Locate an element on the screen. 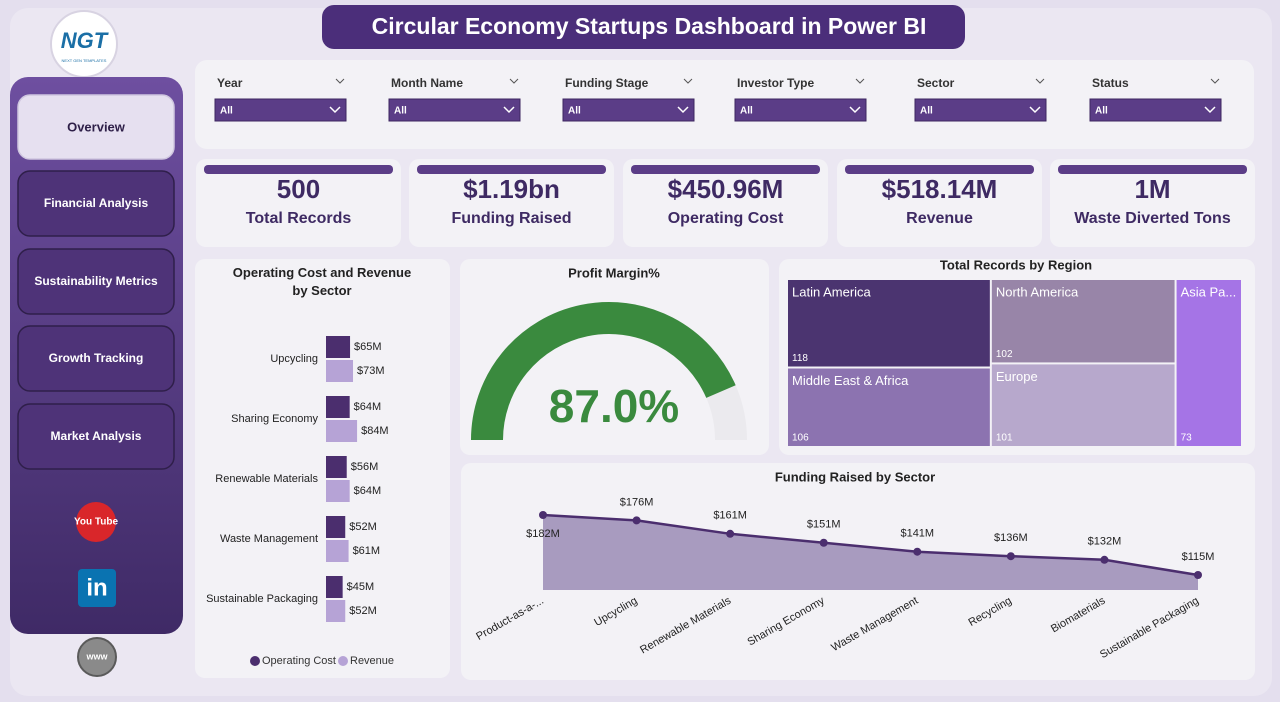  nav-label: Overview is located at coordinates (96, 126).